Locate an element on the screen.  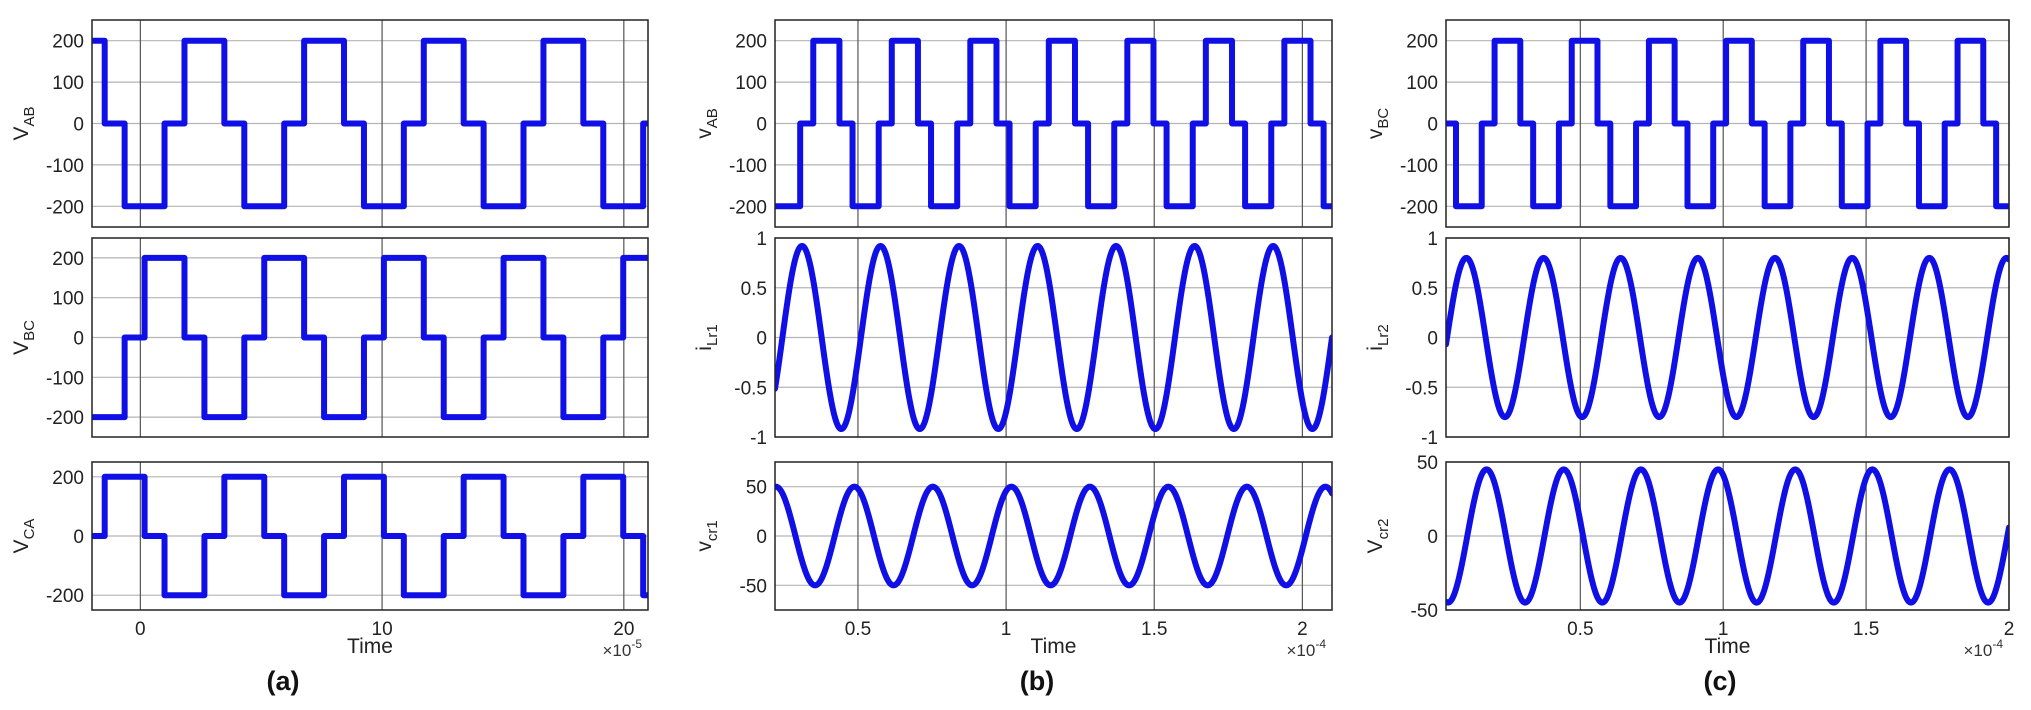
panel-c-vcr2-trace is located at coordinates (1727, 536).